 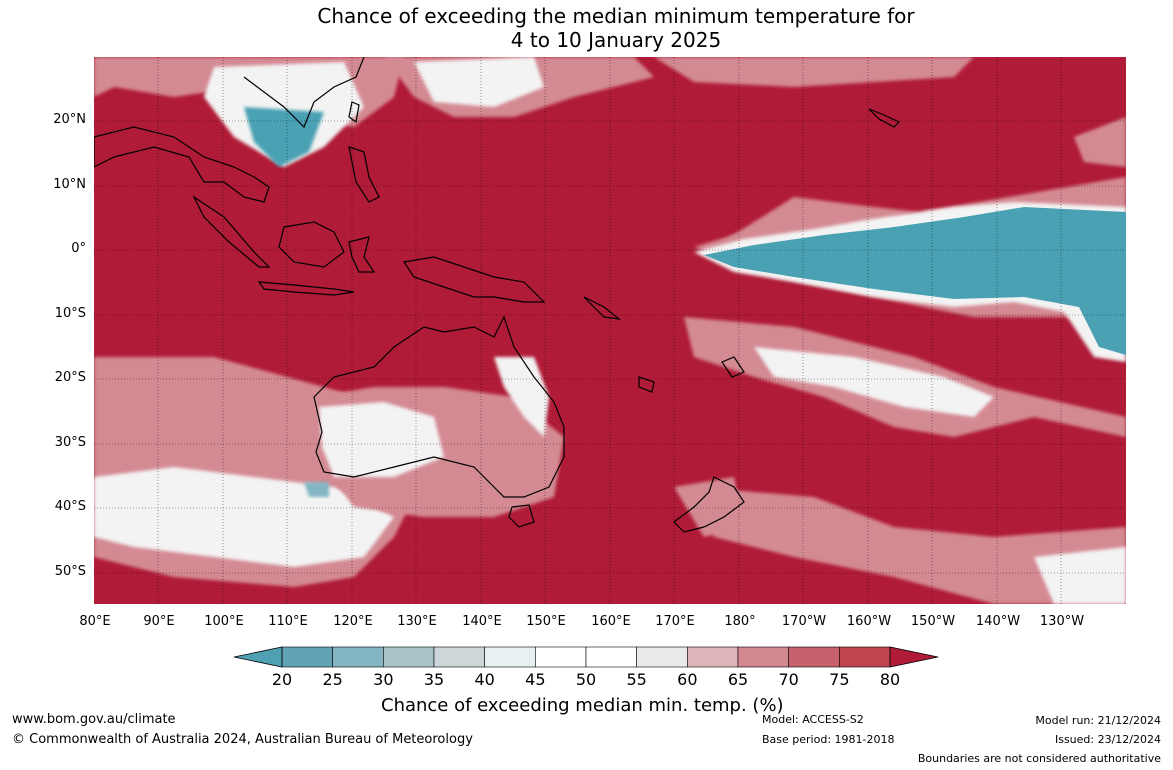 What do you see at coordinates (586, 679) in the screenshot?
I see `colorbar-tick-label: 50` at bounding box center [586, 679].